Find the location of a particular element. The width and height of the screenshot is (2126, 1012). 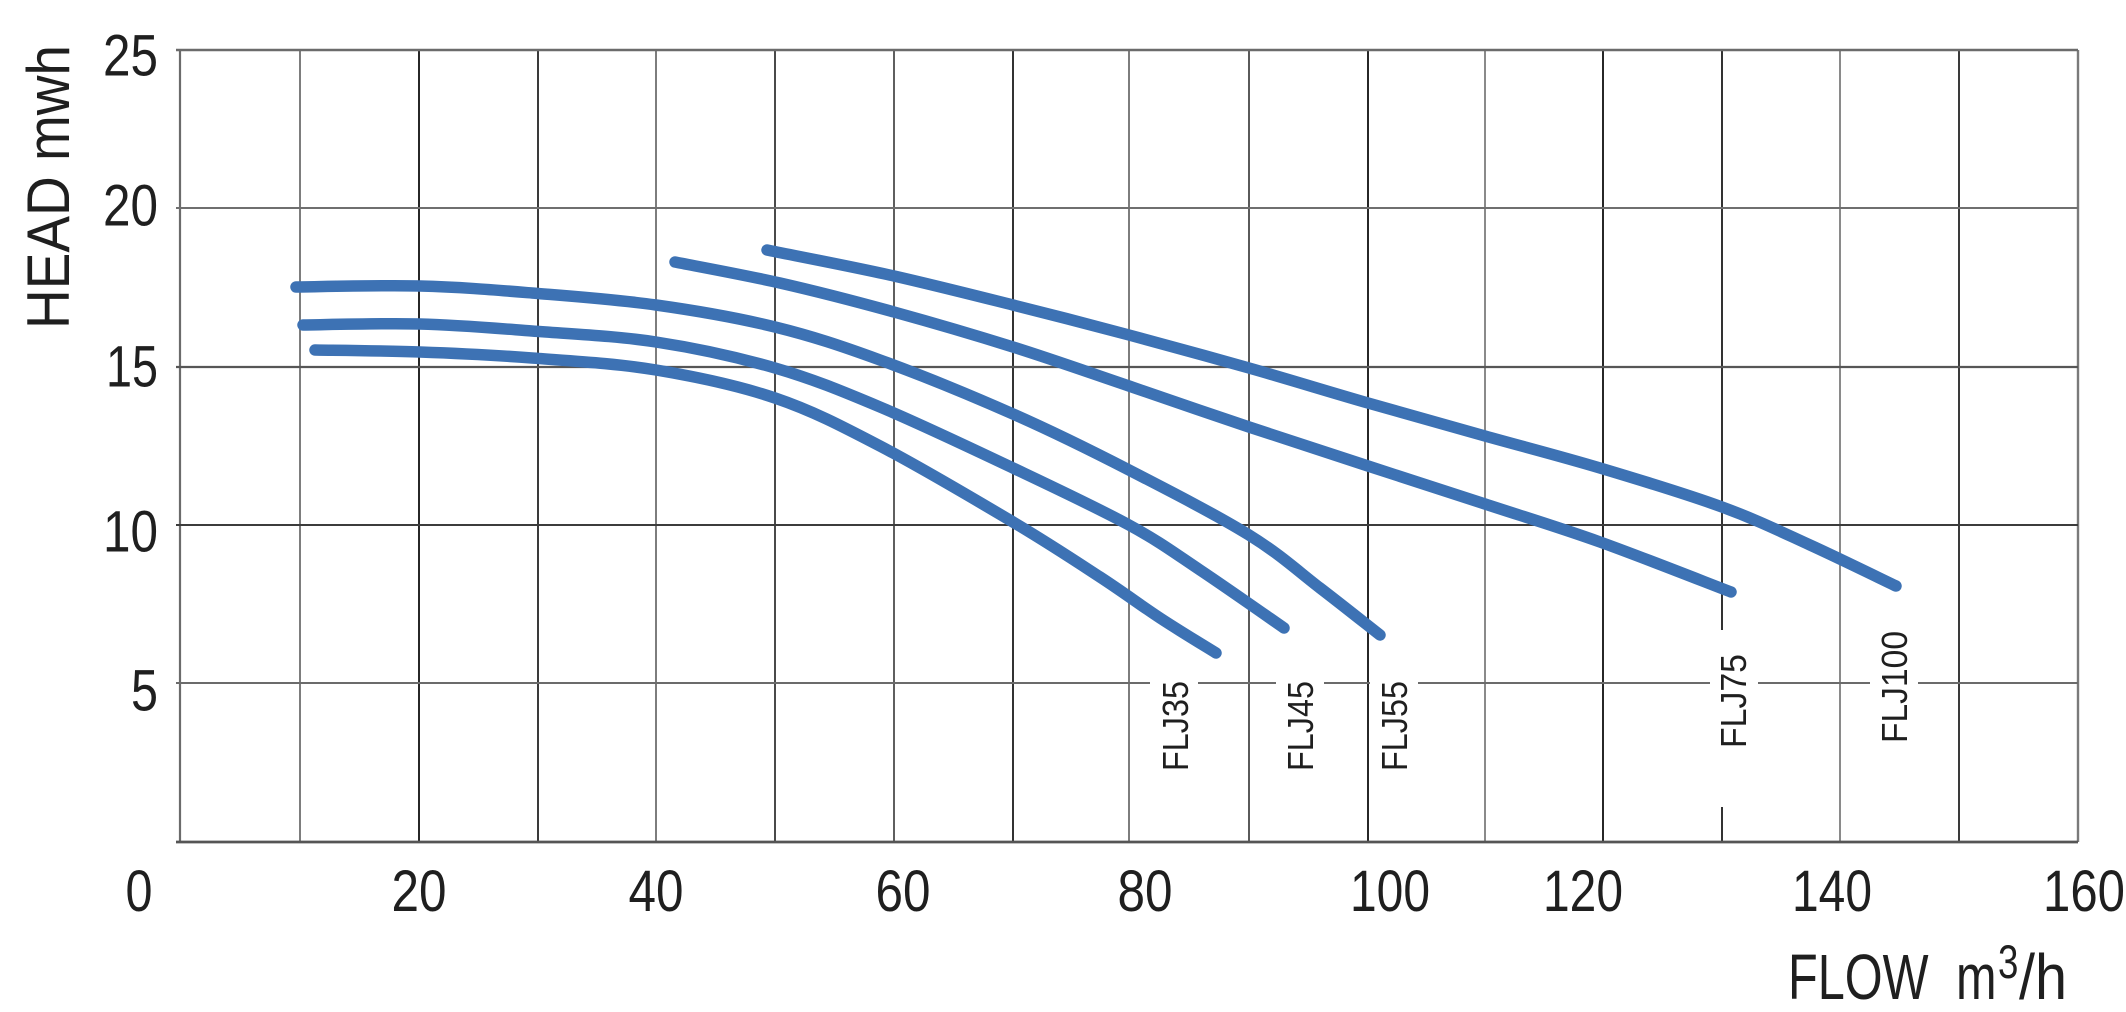

svg-text: 10 is located at coordinates (130, 532).